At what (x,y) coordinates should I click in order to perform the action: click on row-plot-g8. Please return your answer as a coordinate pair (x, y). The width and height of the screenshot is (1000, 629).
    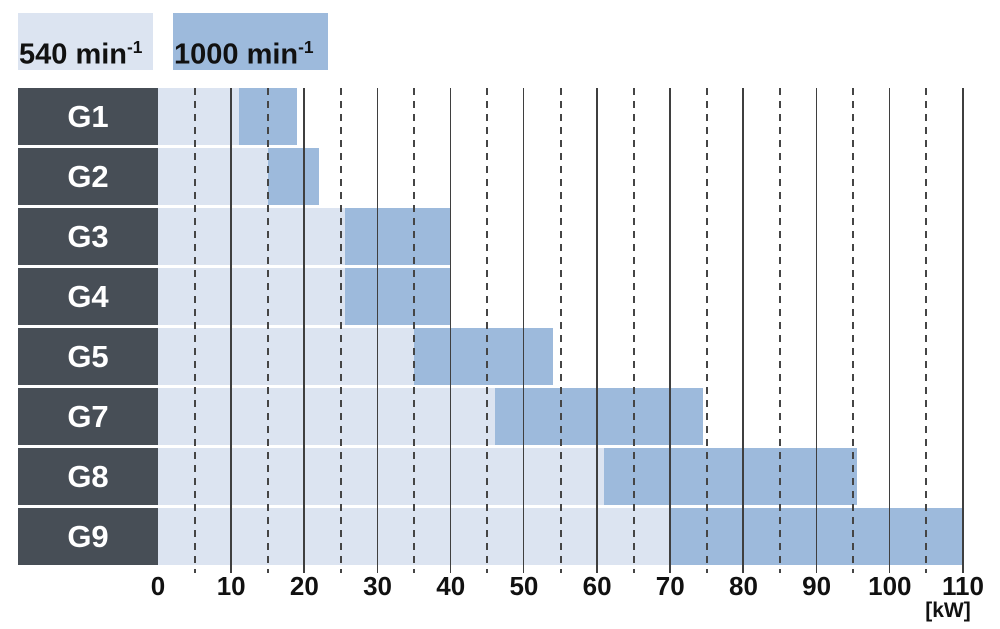
    Looking at the image, I should click on (560, 476).